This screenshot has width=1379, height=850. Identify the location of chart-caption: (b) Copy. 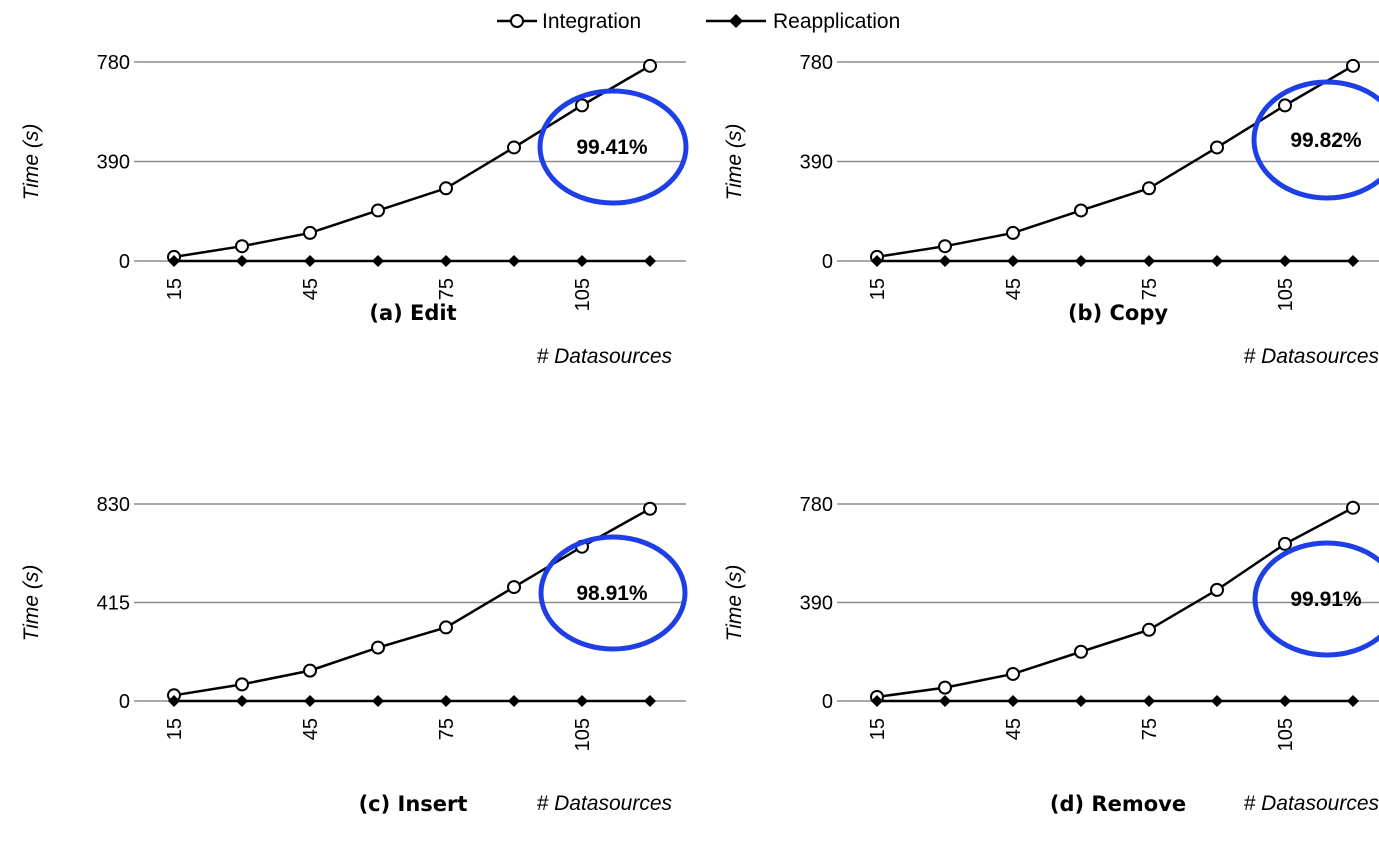
(1118, 313).